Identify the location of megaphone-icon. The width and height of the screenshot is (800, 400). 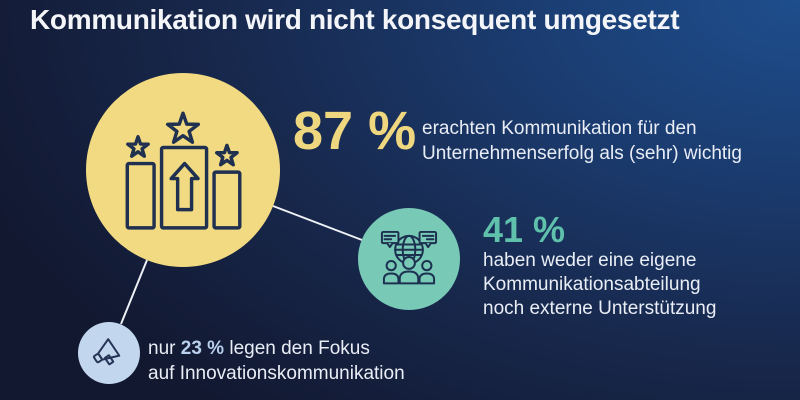
(106, 352).